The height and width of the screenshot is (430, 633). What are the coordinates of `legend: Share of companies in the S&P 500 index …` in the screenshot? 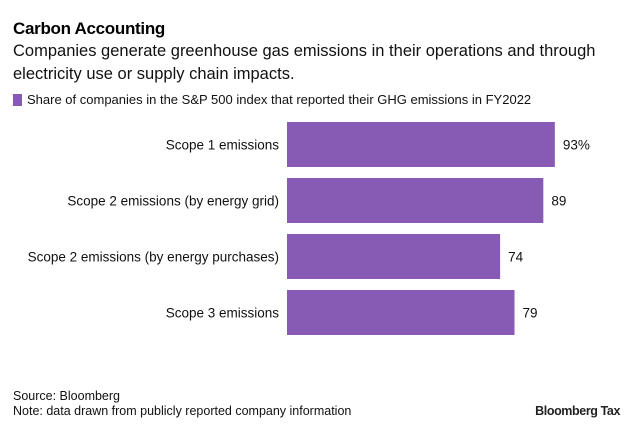 It's located at (272, 99).